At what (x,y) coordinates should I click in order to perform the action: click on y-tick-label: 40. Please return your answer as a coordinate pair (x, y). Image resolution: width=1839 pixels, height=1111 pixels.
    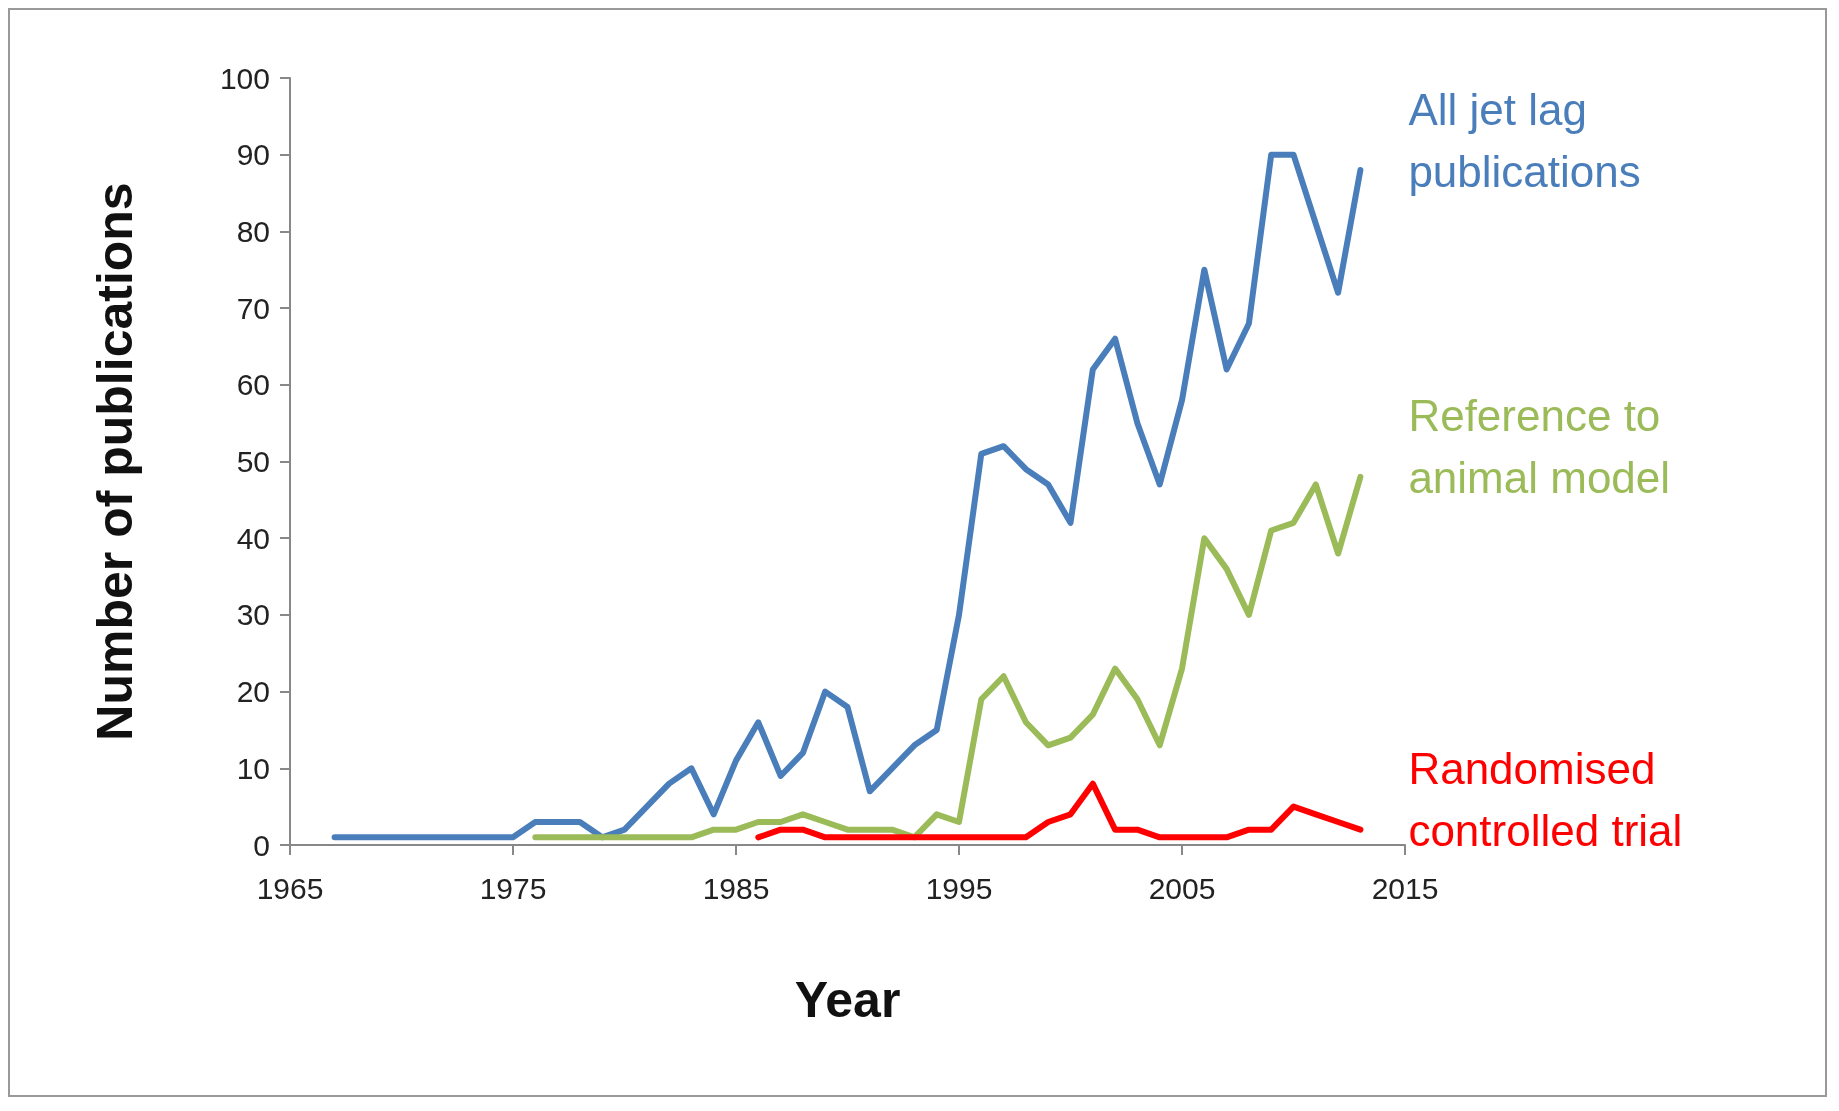
    Looking at the image, I should click on (253, 538).